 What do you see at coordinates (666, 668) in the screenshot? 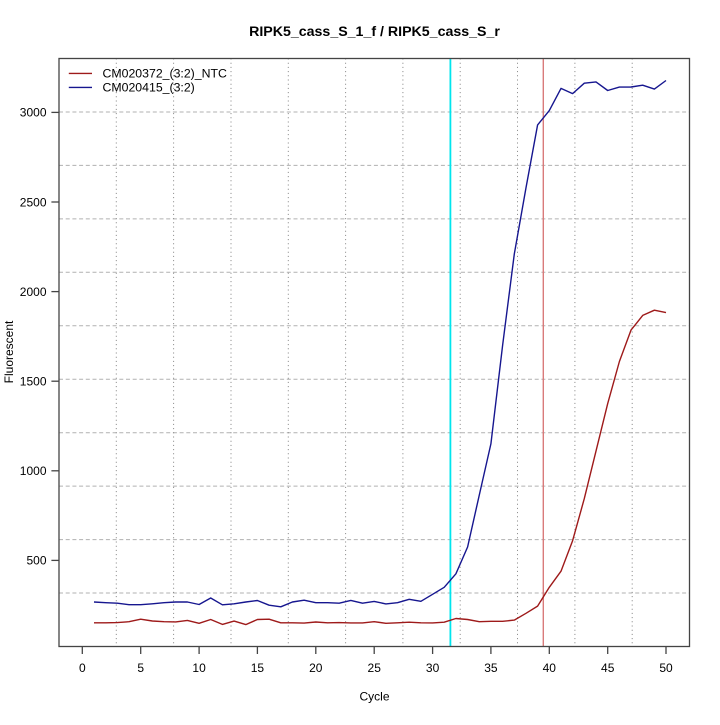
I see `svg-text: 50` at bounding box center [666, 668].